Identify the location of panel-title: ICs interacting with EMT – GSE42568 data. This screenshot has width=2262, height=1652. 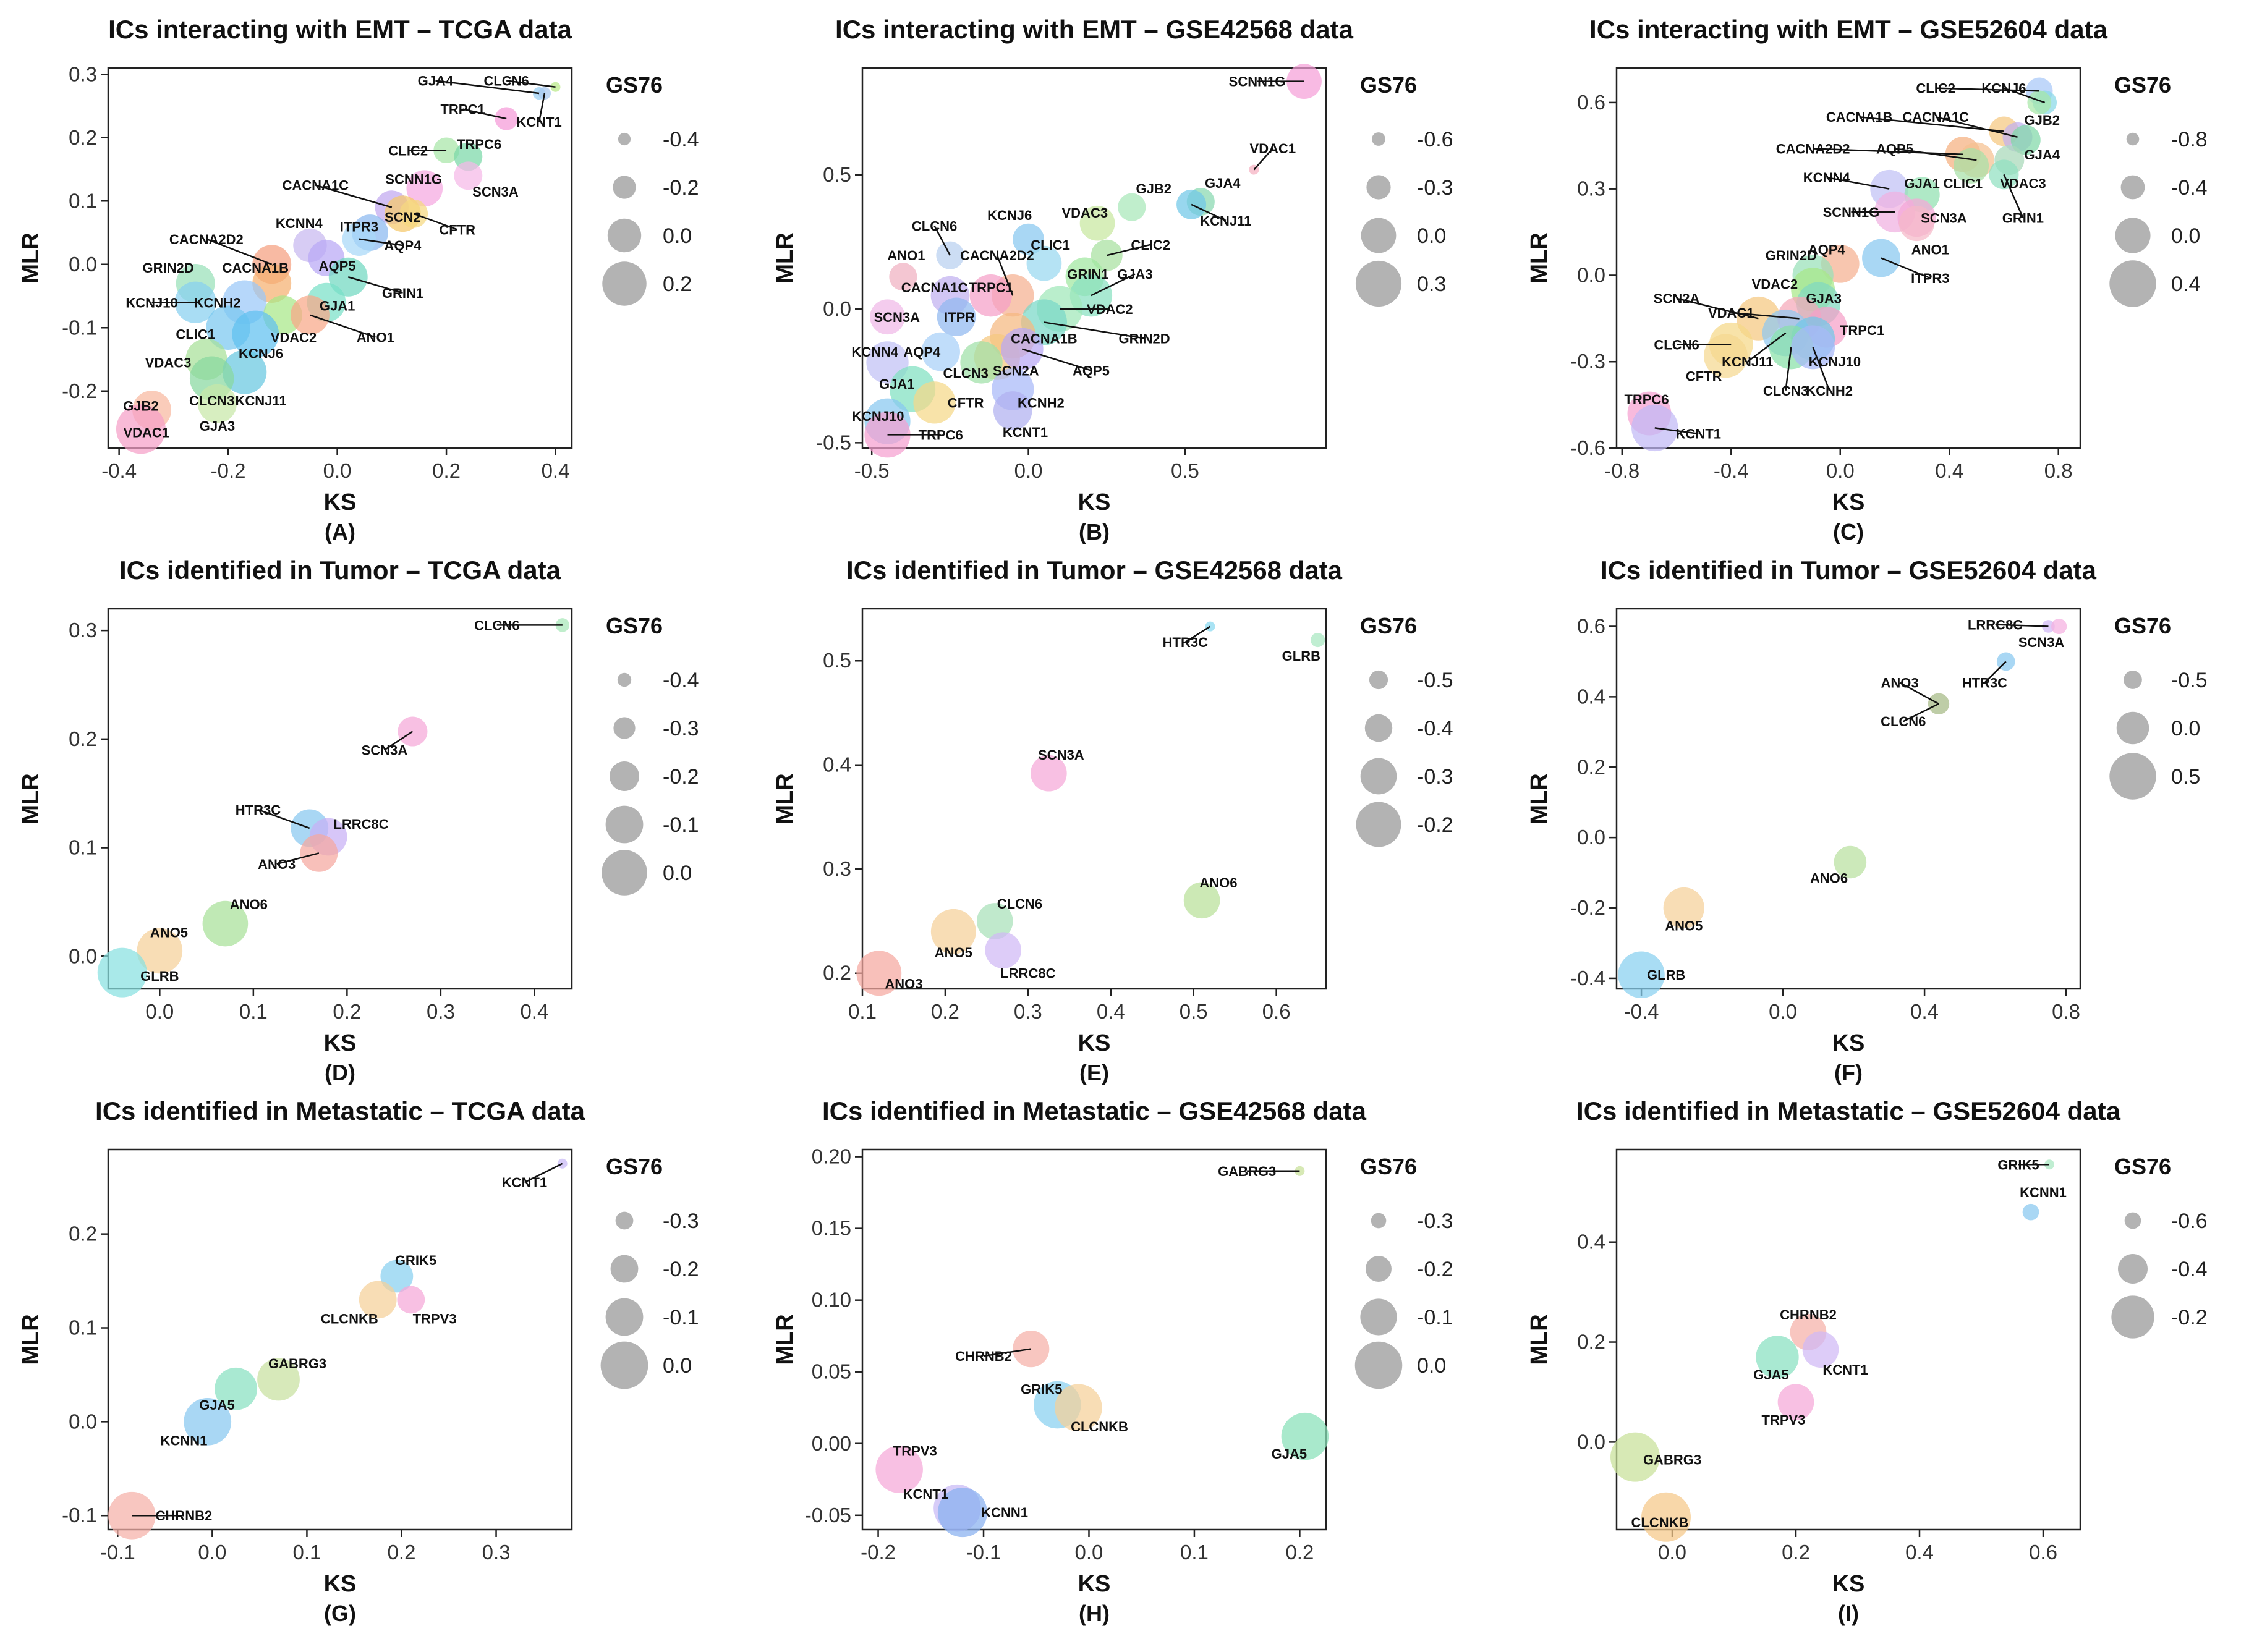
(1094, 29).